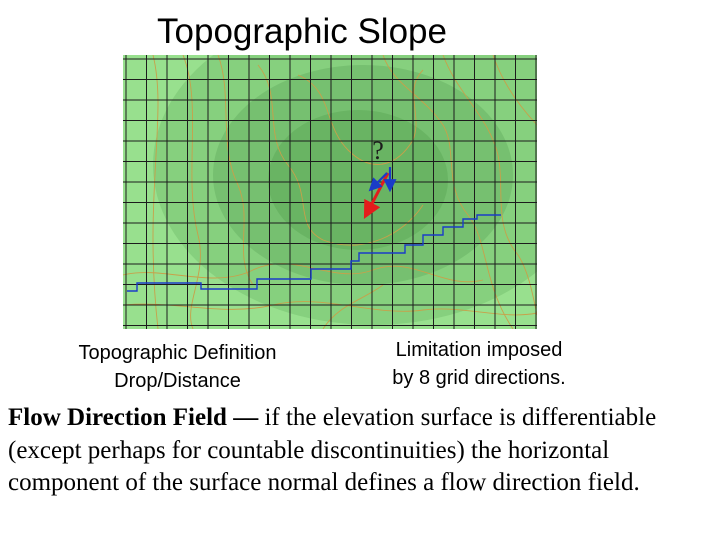  What do you see at coordinates (133, 417) in the screenshot?
I see `flow-direction-term: Flow Direction Field —` at bounding box center [133, 417].